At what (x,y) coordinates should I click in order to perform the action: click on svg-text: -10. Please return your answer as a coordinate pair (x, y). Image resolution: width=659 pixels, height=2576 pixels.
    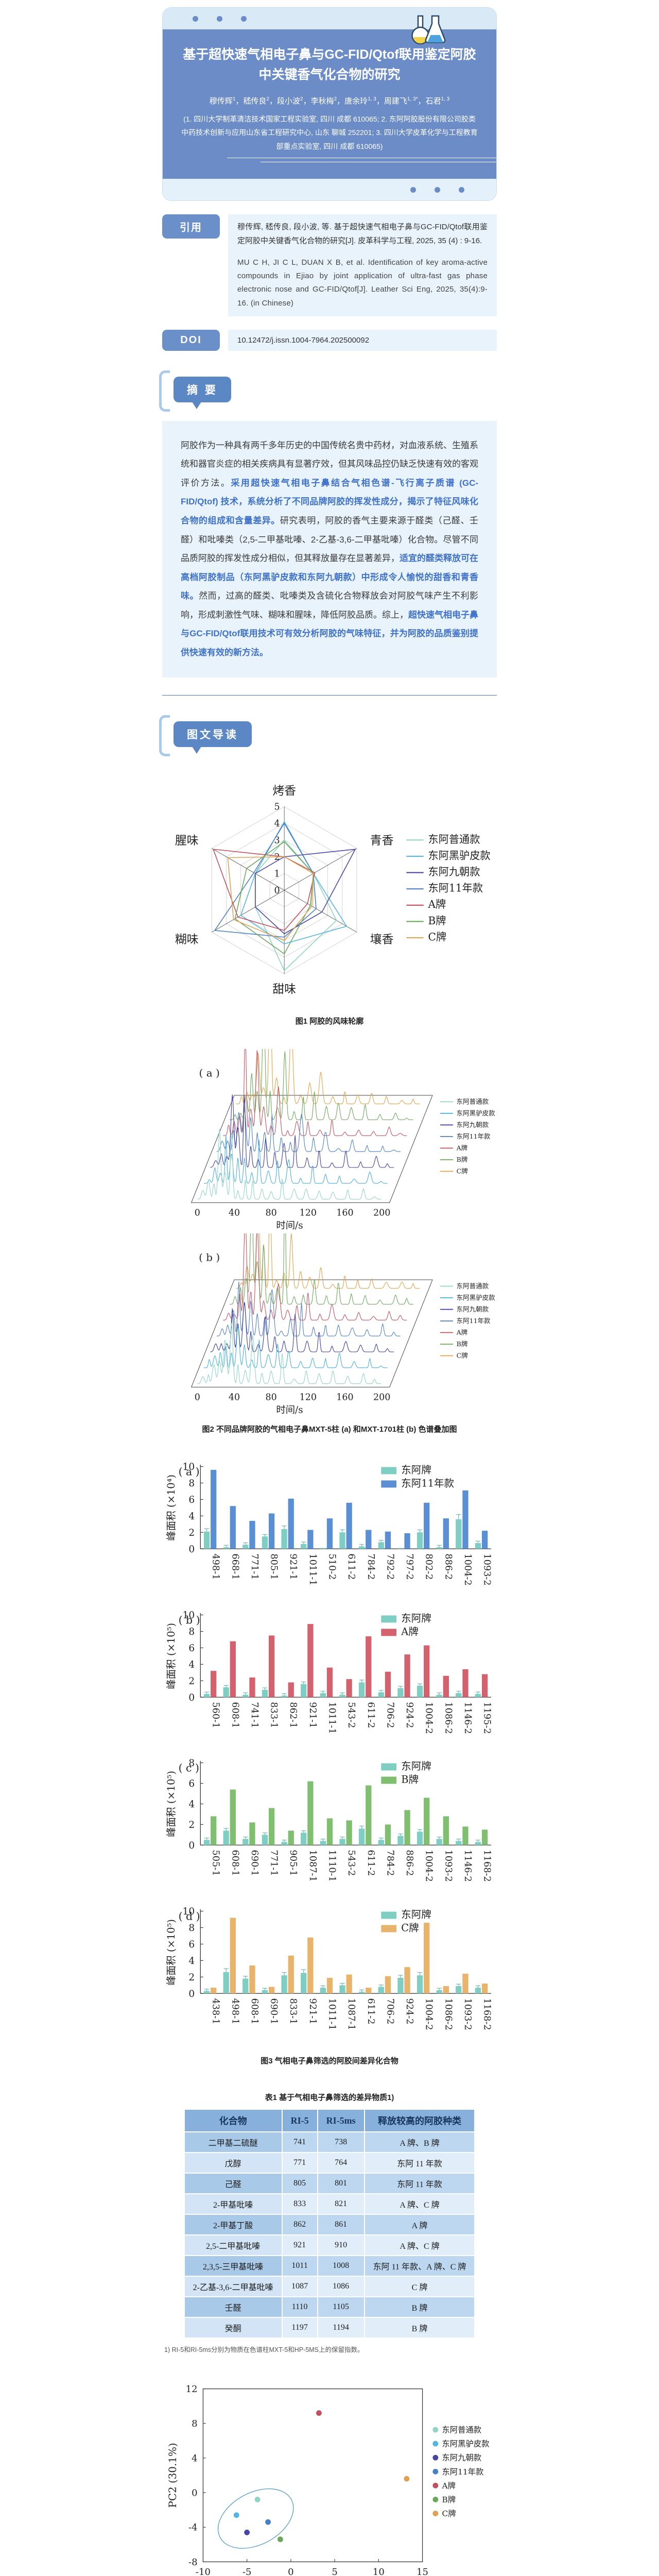
    Looking at the image, I should click on (203, 2571).